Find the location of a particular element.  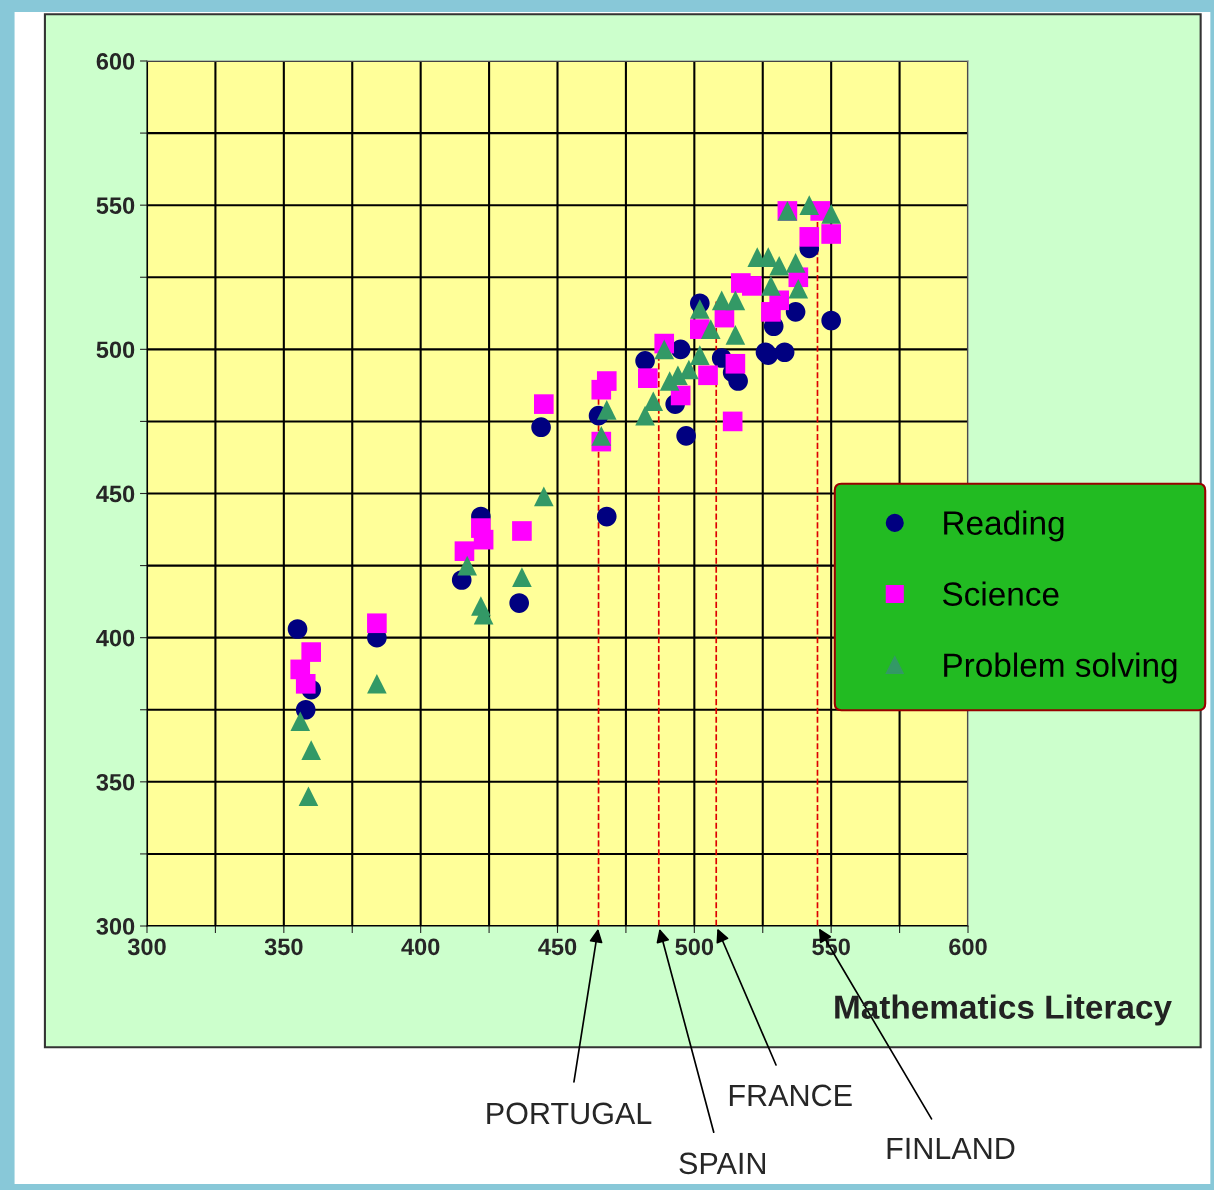

y-tick-label: 350 is located at coordinates (115, 782).